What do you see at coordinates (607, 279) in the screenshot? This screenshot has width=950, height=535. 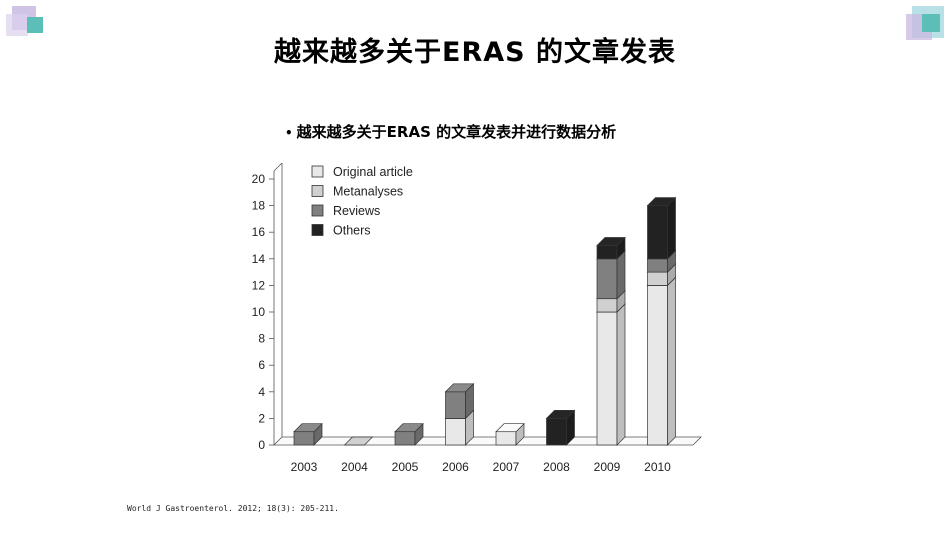 I see `bar-2009-reviews-front` at bounding box center [607, 279].